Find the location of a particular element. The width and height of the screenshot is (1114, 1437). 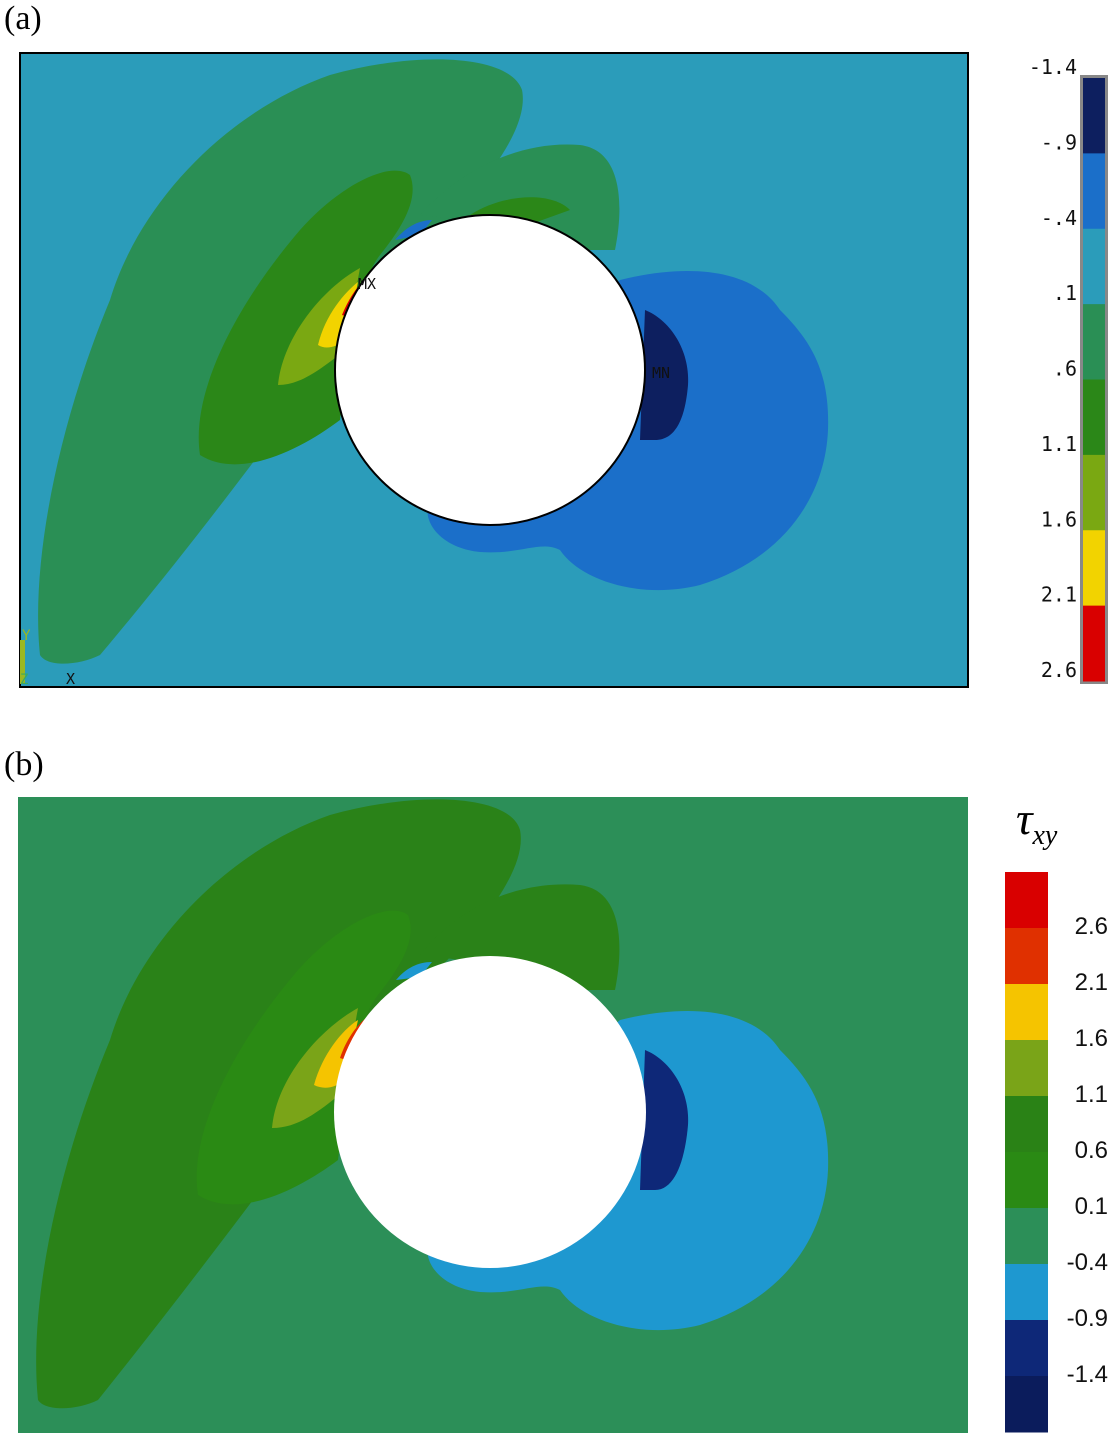

panel-b-upper-lobe is located at coordinates (520, 937).